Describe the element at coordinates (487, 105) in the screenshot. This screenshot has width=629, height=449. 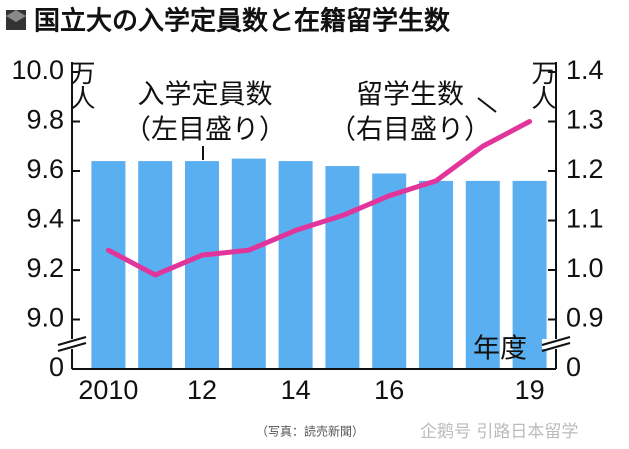
I see `leader-line` at that location.